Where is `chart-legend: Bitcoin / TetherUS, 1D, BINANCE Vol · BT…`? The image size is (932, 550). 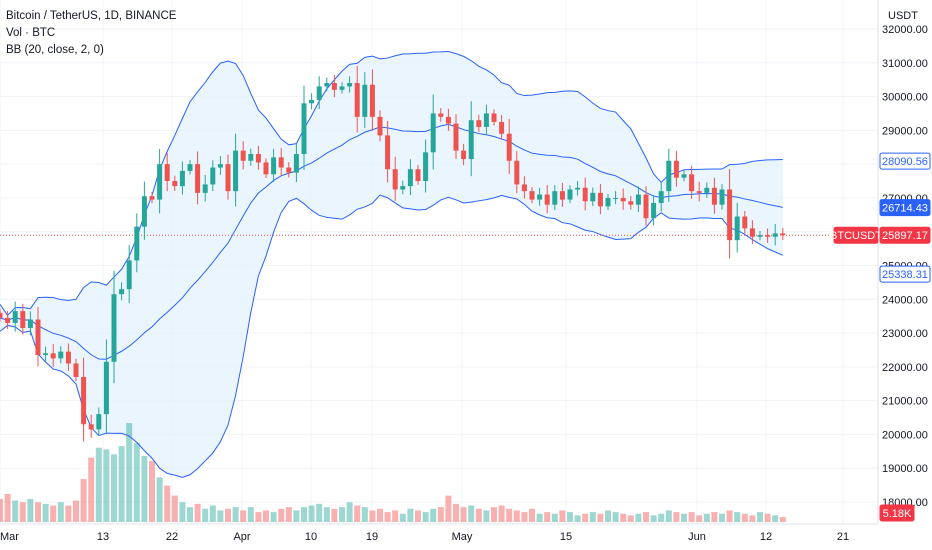 chart-legend: Bitcoin / TetherUS, 1D, BINANCE Vol · BT… is located at coordinates (91, 33).